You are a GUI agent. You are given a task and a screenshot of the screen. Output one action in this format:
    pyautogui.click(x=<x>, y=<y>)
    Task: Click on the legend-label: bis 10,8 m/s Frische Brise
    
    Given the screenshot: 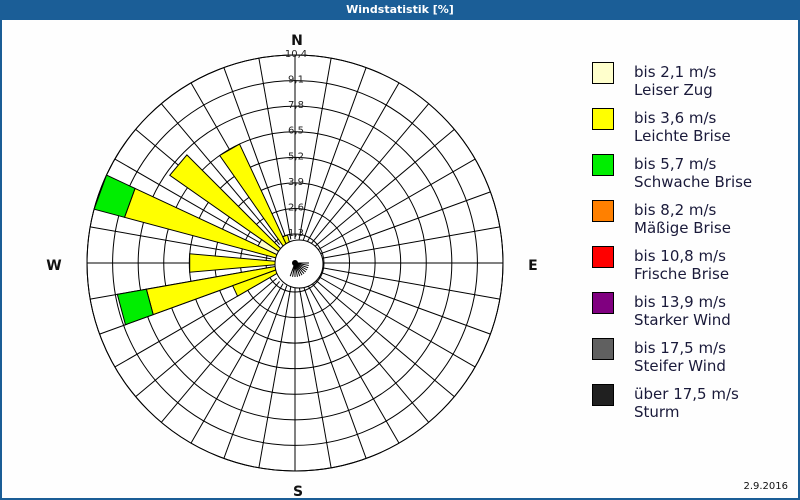 What is the action you would take?
    pyautogui.click(x=682, y=265)
    